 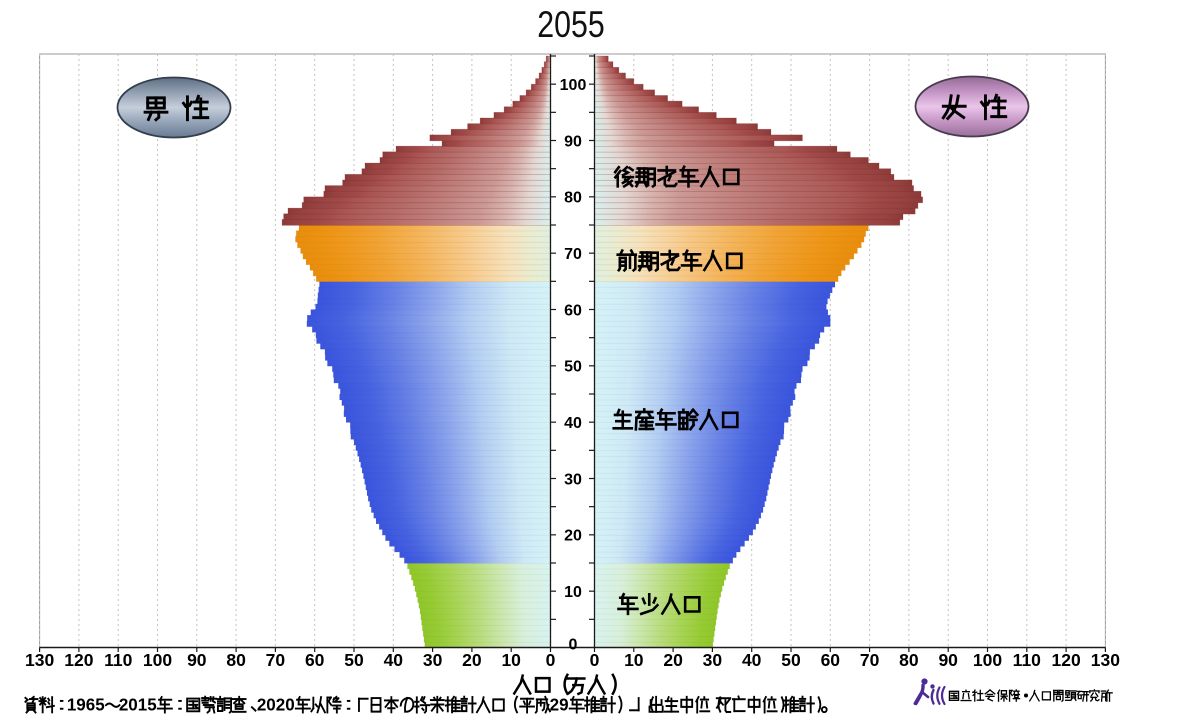 I want to click on svg-text: 6, so click(x=91, y=704).